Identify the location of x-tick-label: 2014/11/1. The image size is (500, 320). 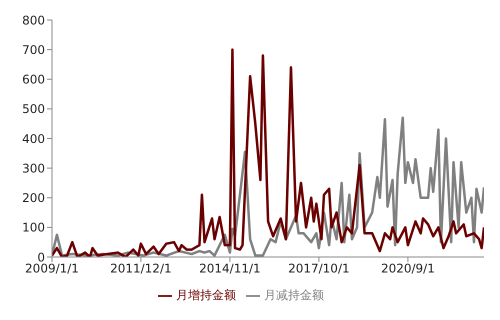
(230, 269).